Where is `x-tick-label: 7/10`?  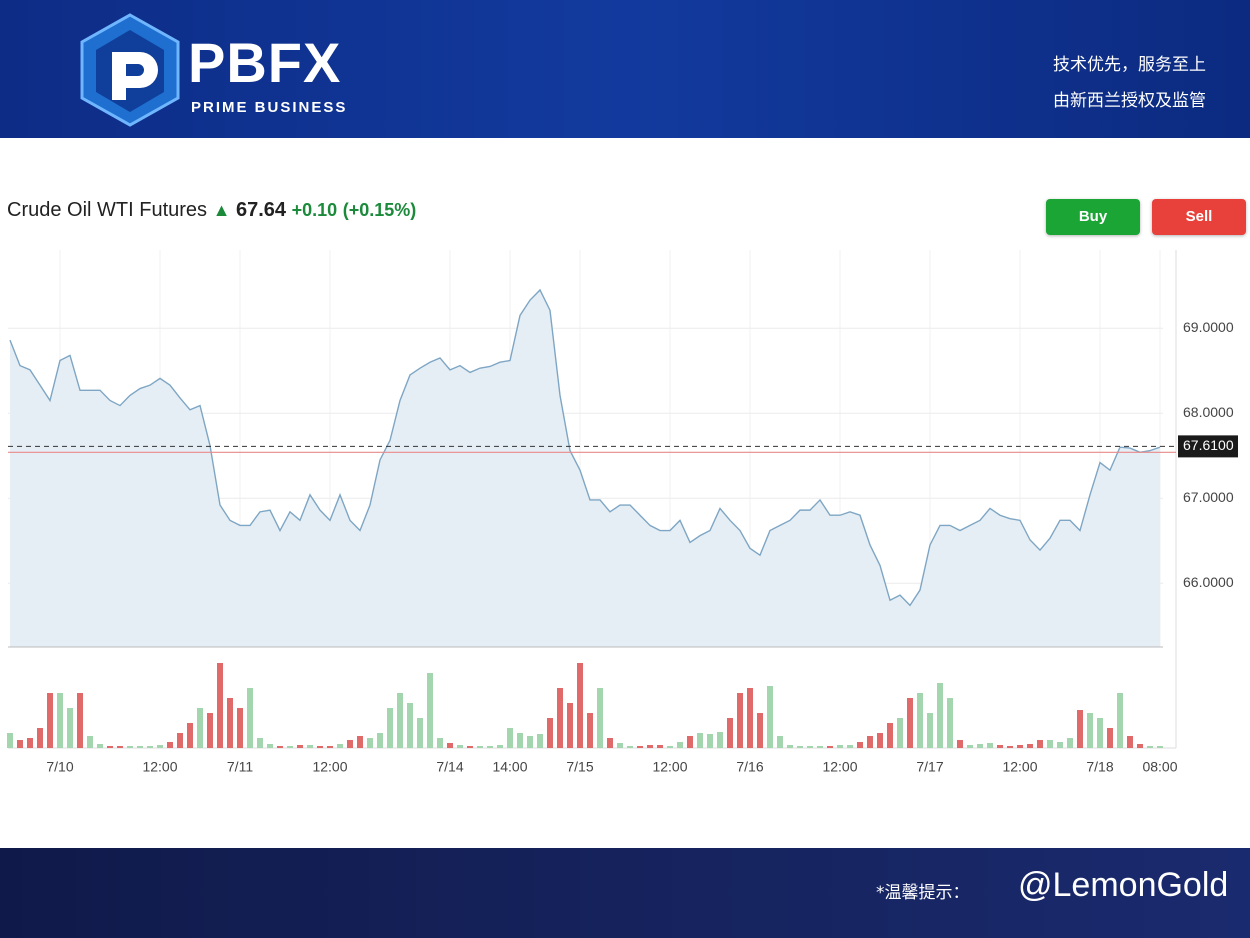
x-tick-label: 7/10 is located at coordinates (59, 767).